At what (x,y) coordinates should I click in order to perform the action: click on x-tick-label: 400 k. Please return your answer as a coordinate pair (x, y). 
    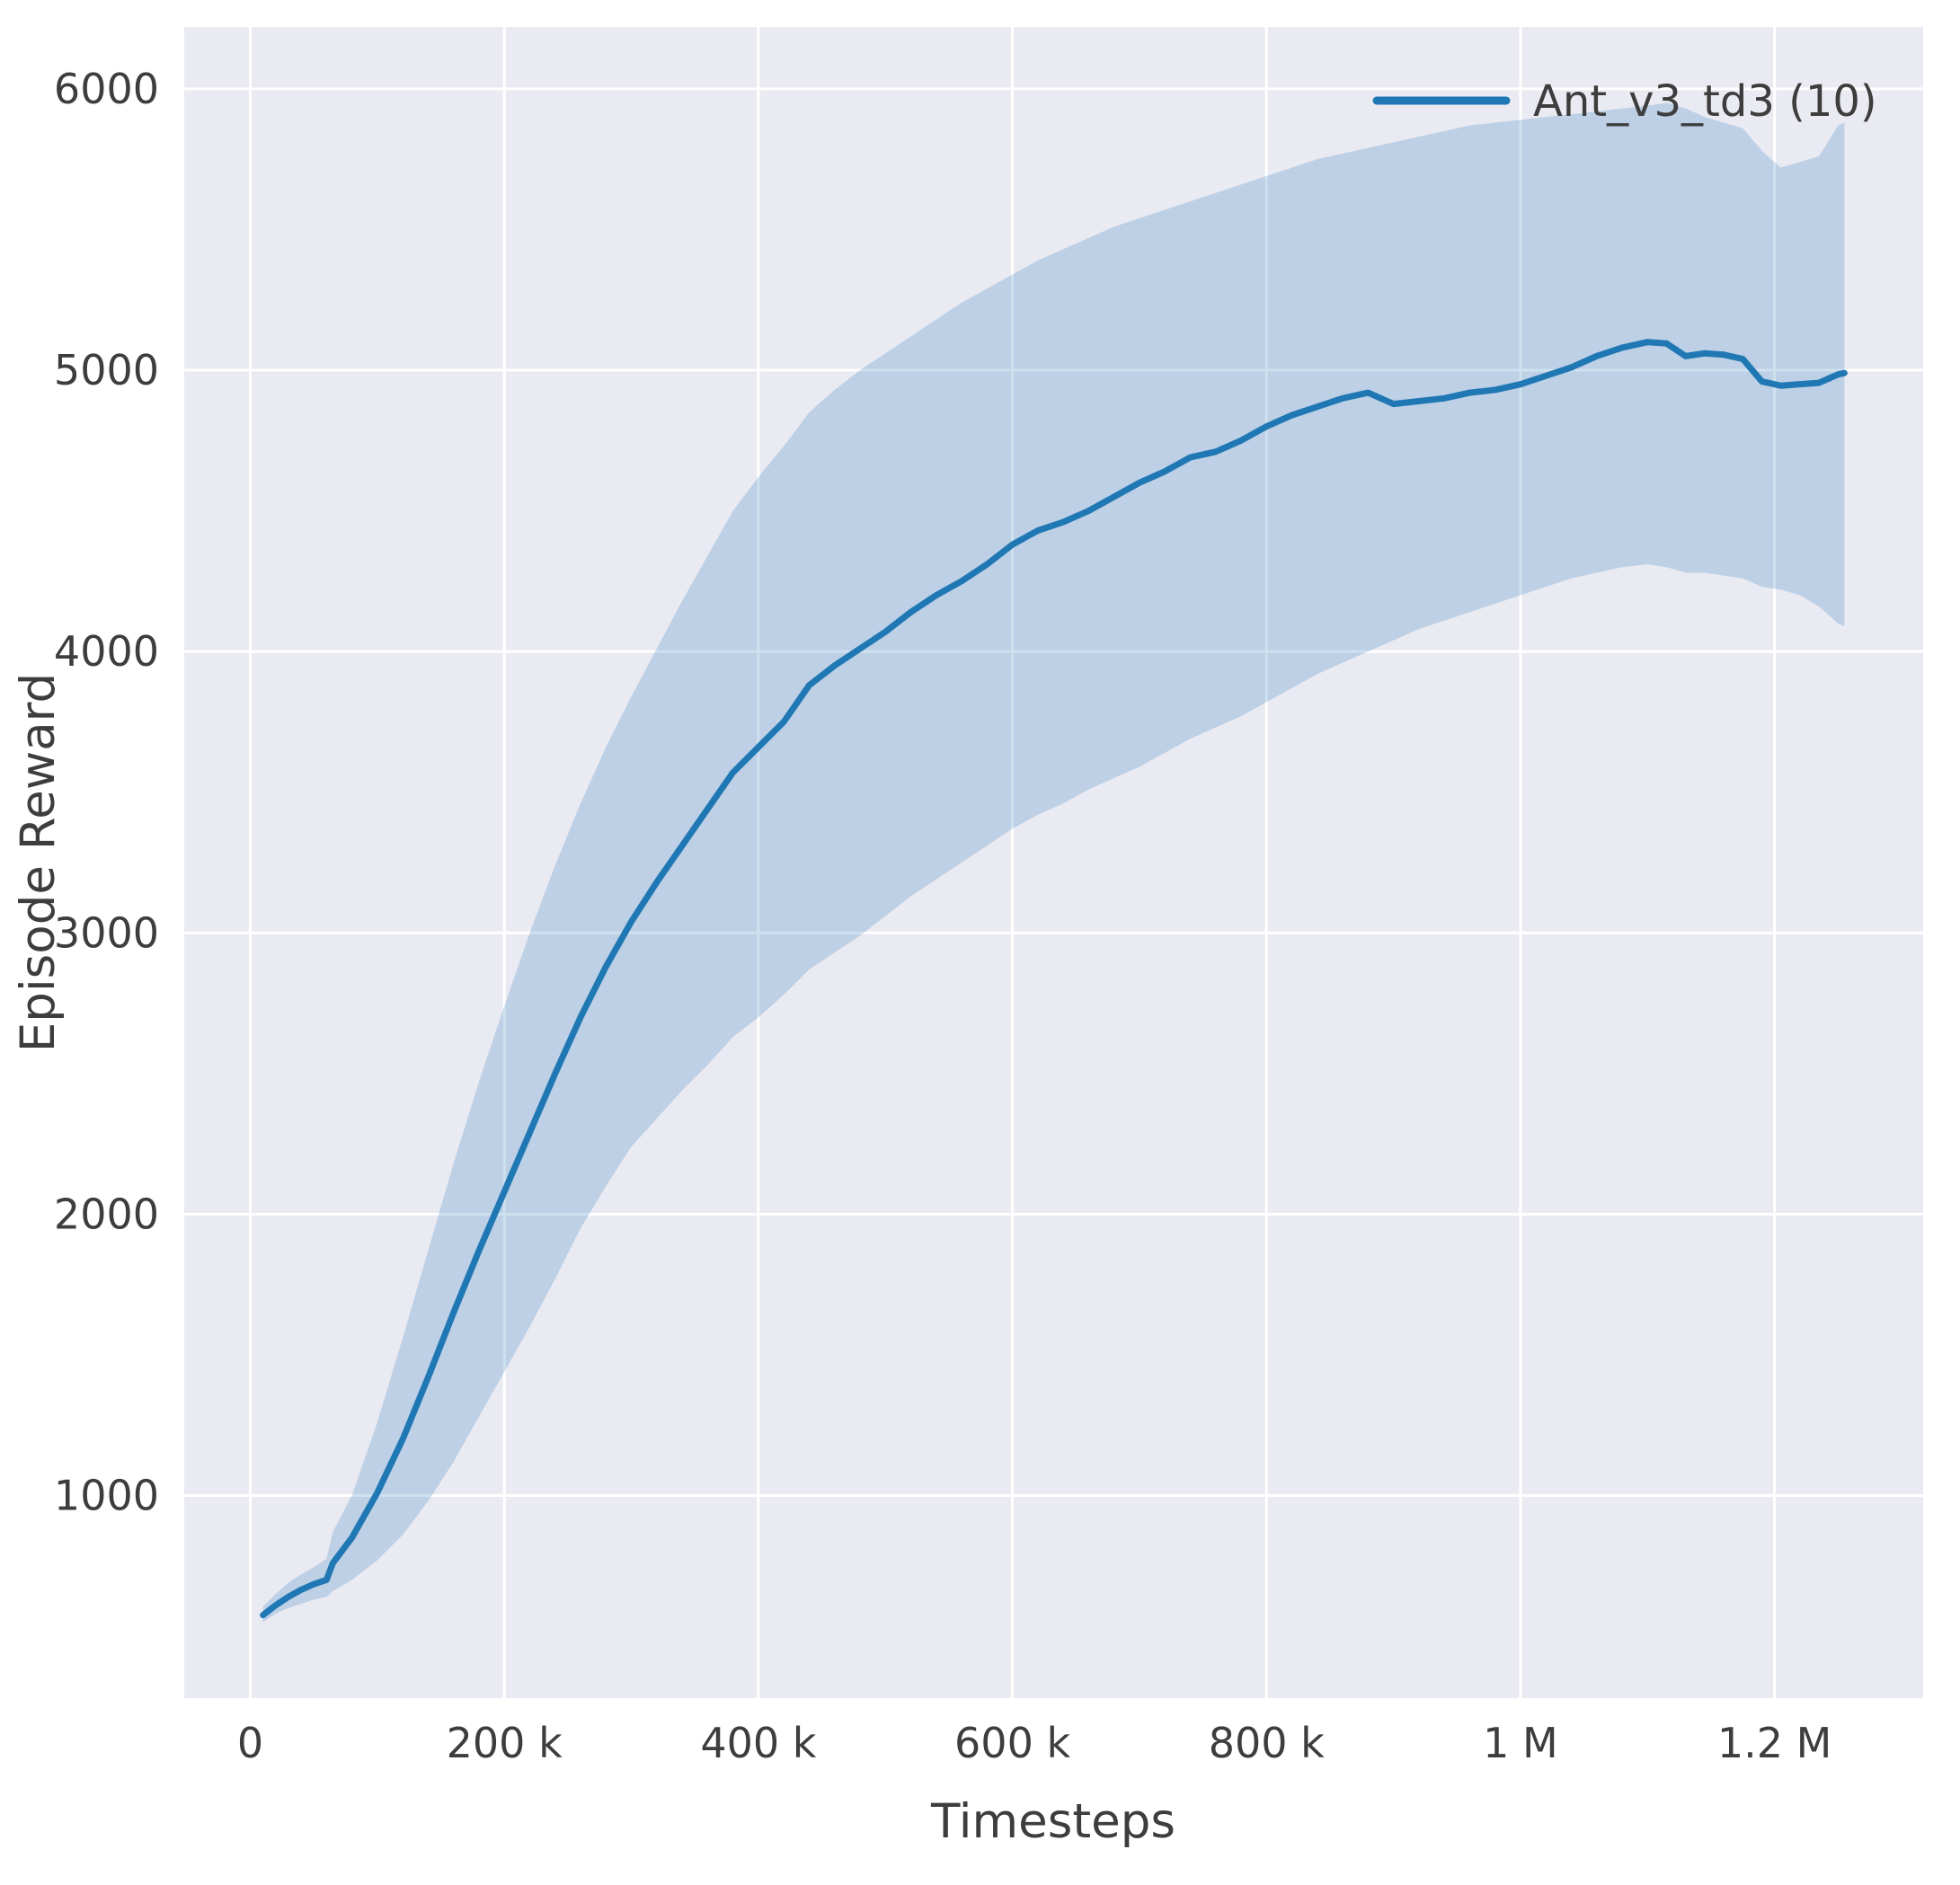
    Looking at the image, I should click on (758, 1743).